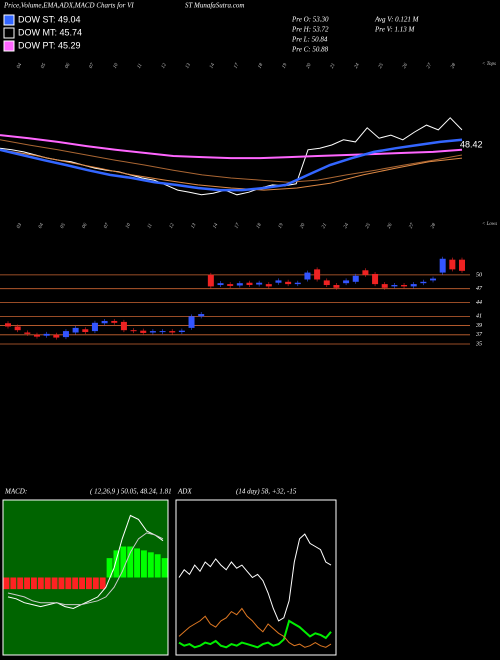 Image resolution: width=500 pixels, height=660 pixels. I want to click on y-tick-label: 35, so click(478, 344).